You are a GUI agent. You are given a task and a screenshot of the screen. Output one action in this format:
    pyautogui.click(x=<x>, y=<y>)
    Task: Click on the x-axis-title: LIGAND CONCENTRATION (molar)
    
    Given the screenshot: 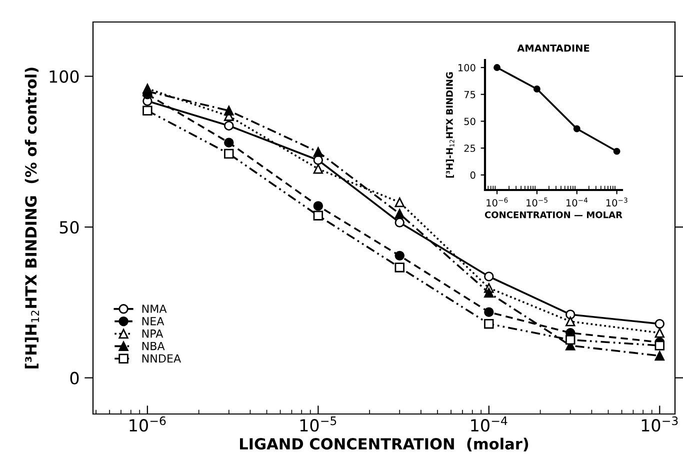 What is the action you would take?
    pyautogui.click(x=384, y=445)
    